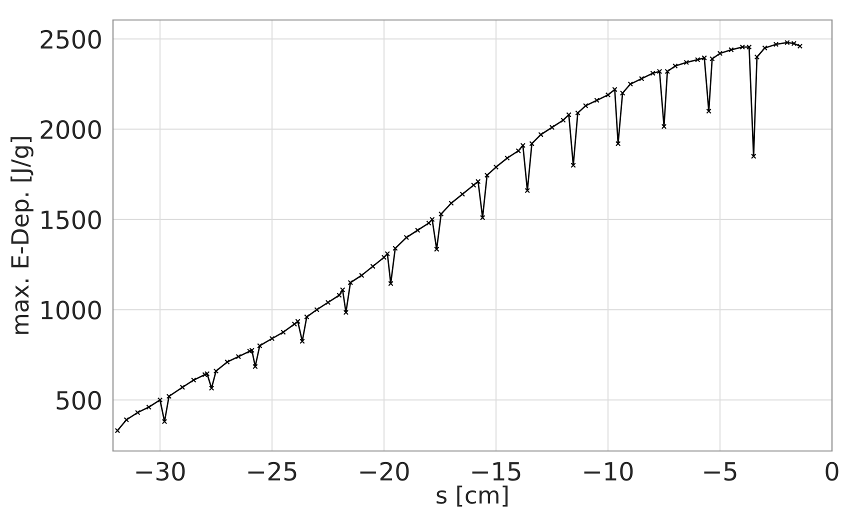 The height and width of the screenshot is (509, 842). What do you see at coordinates (71, 310) in the screenshot?
I see `y-tick-label: 1000` at bounding box center [71, 310].